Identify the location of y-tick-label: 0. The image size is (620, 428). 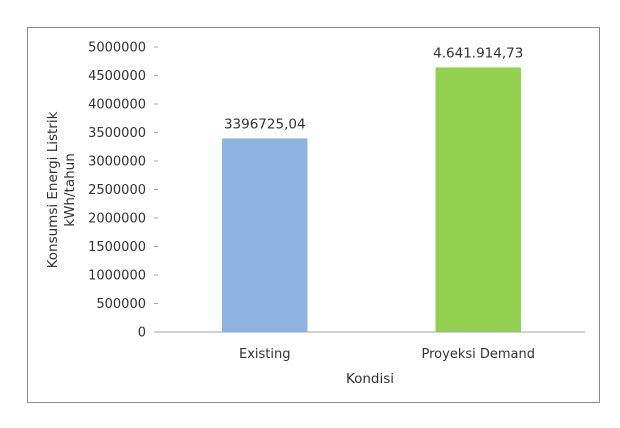
(142, 333).